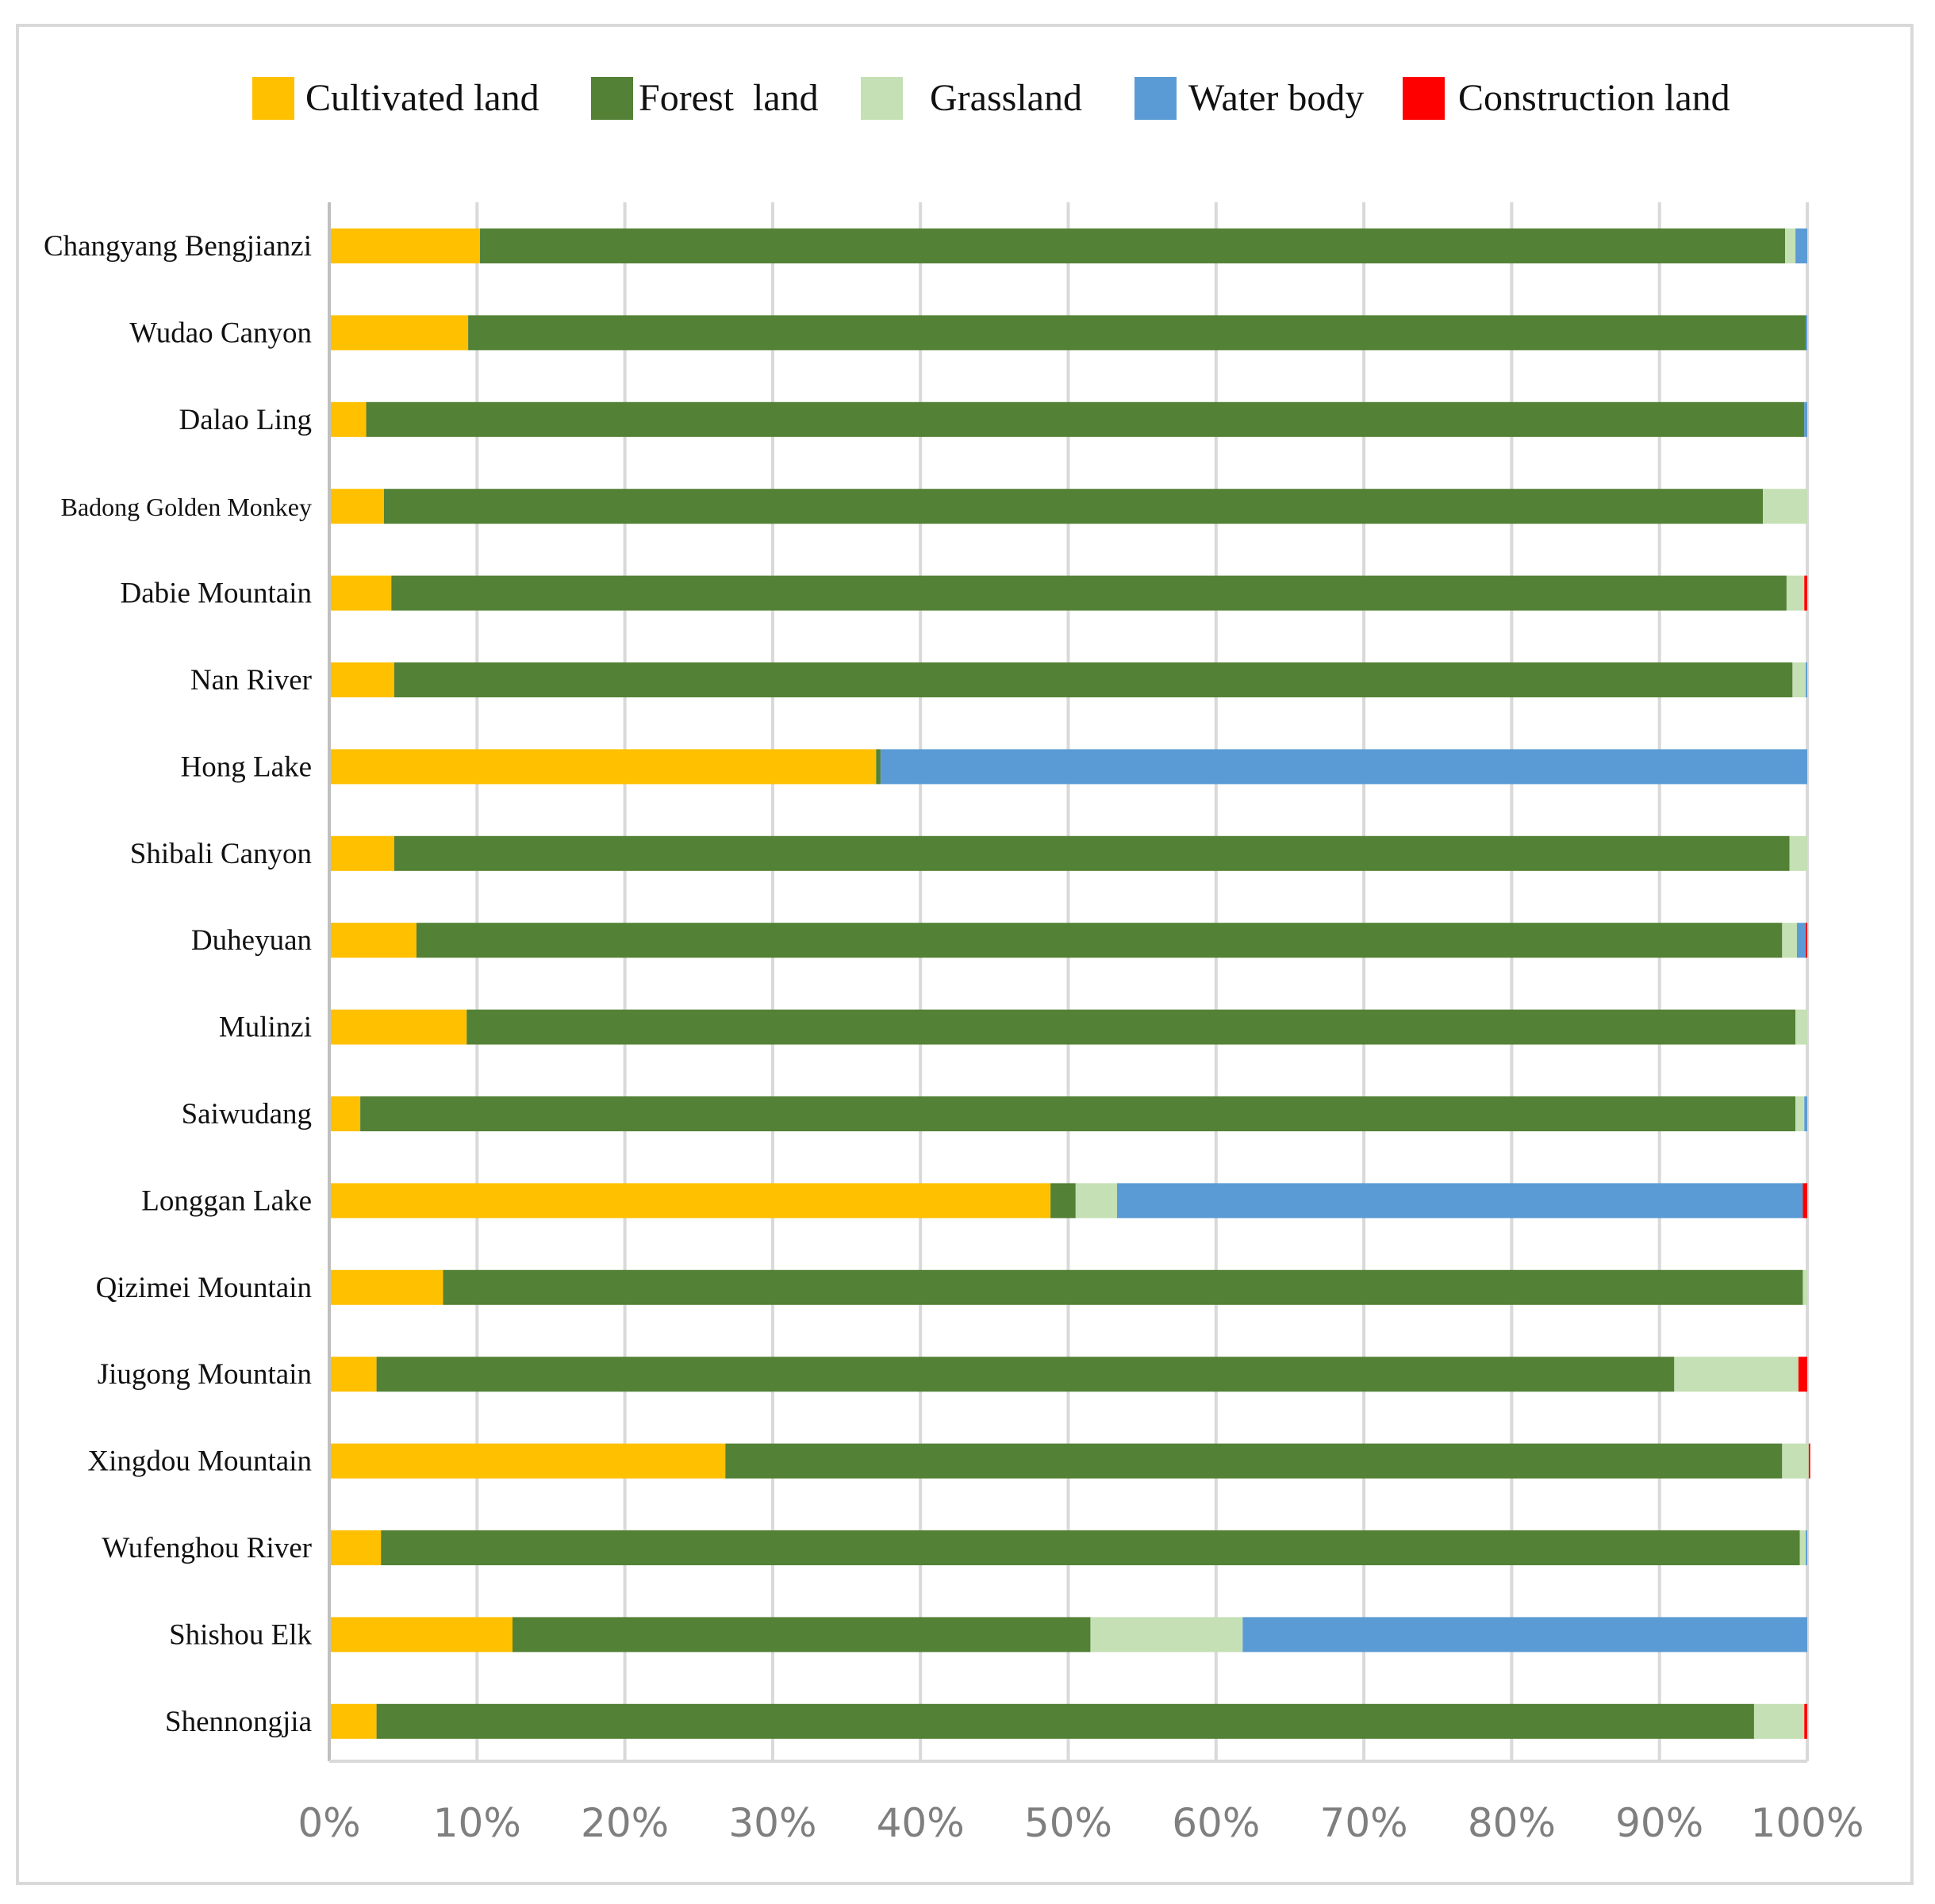 The height and width of the screenshot is (1904, 1935). I want to click on bar-shennongjia-grassland, so click(1779, 1721).